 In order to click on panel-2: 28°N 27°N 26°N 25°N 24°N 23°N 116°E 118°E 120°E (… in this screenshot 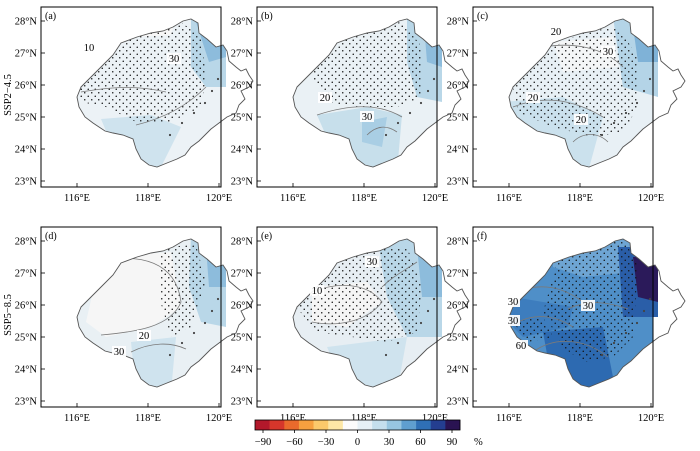, I will do `click(350, 105)`.